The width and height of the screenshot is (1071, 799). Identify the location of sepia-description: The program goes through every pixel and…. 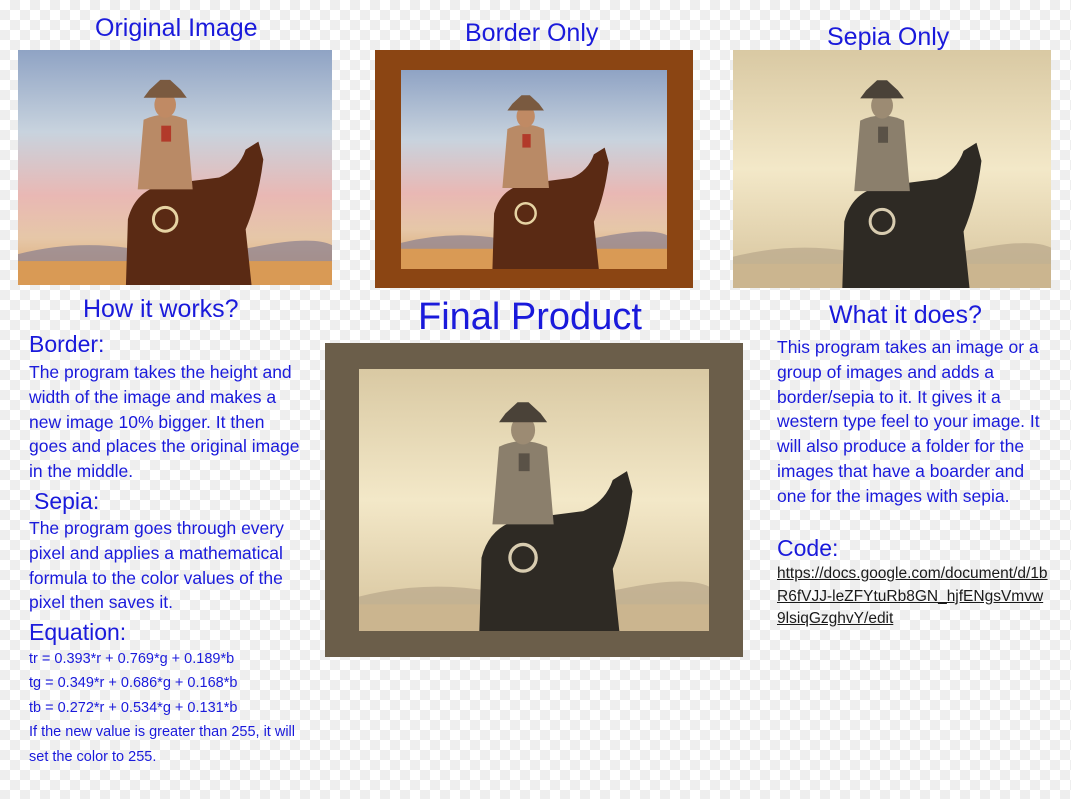
(156, 565).